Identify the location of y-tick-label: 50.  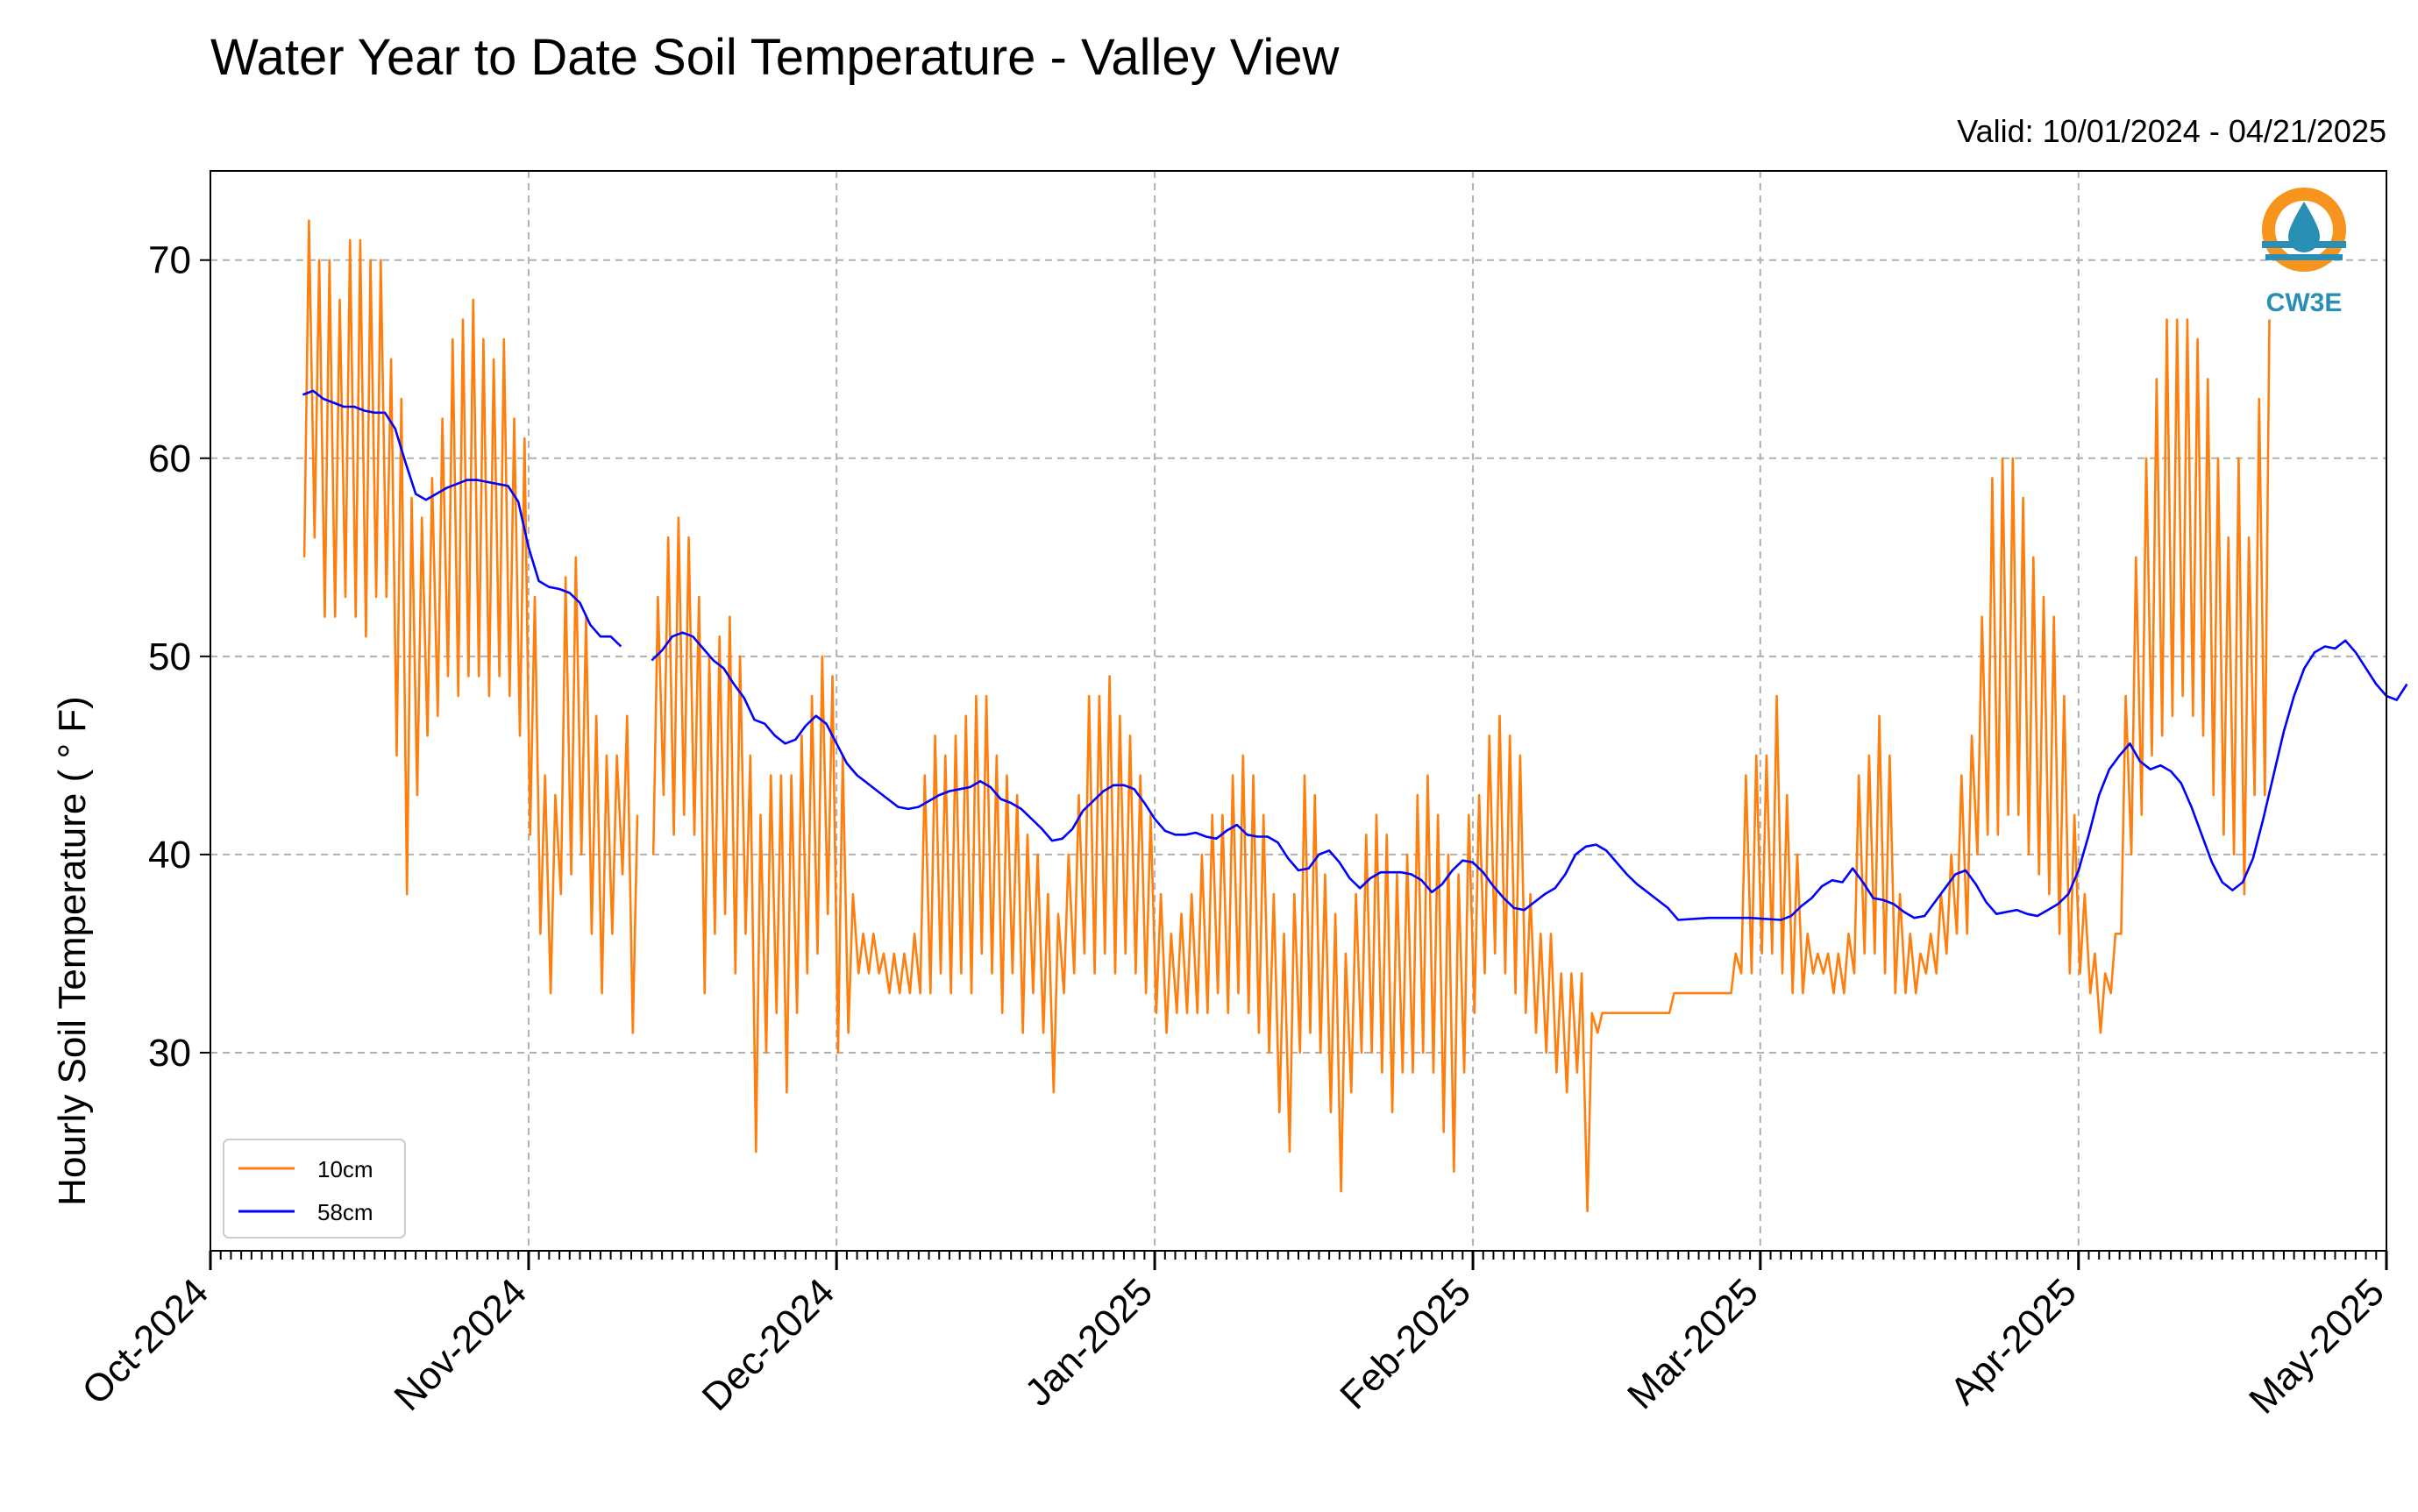
(169, 656).